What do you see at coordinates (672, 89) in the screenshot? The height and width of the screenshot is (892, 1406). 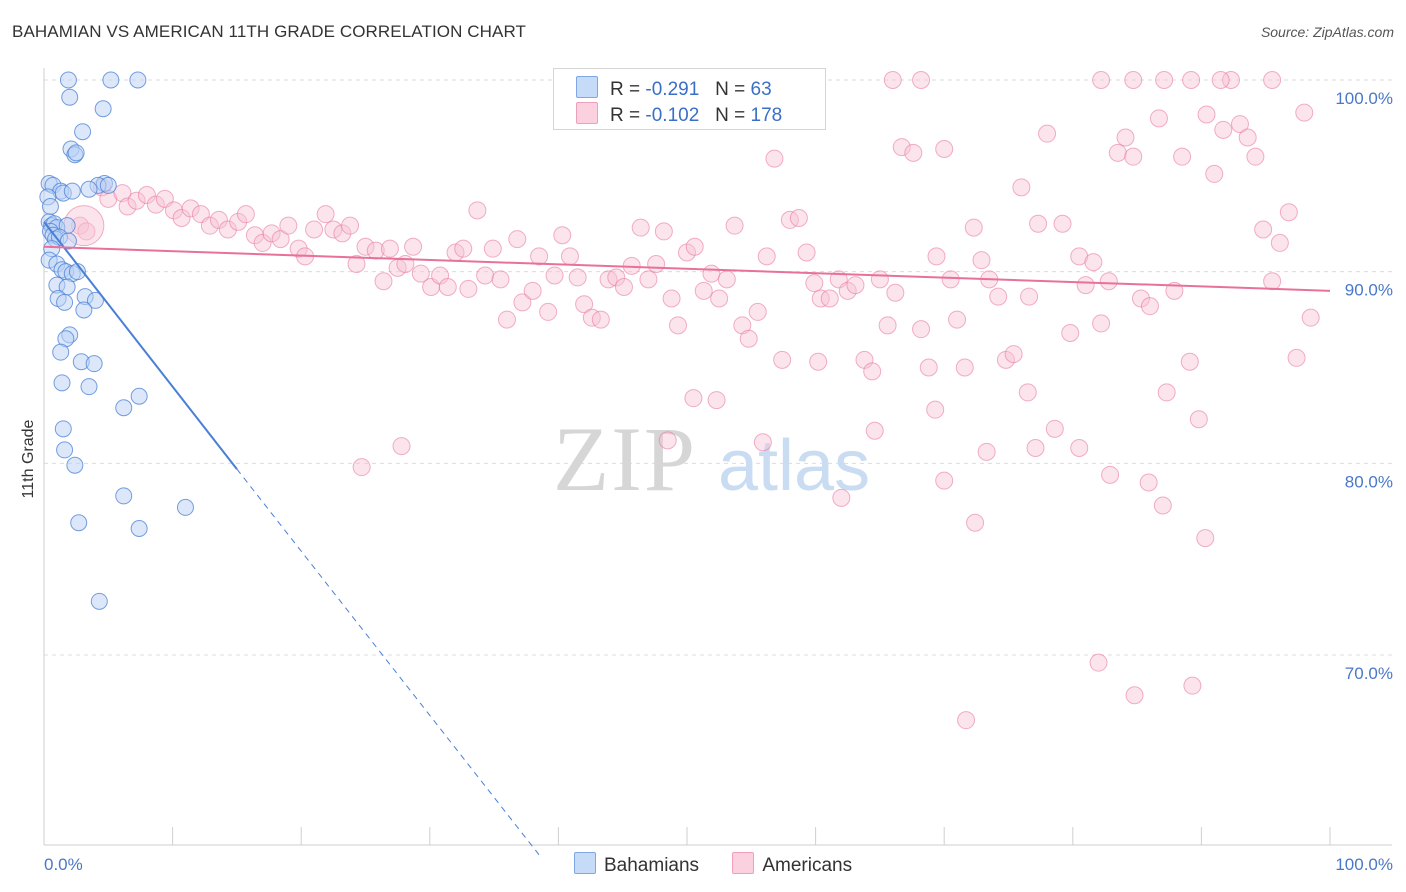 I see `legend-r-value: -0.291` at bounding box center [672, 89].